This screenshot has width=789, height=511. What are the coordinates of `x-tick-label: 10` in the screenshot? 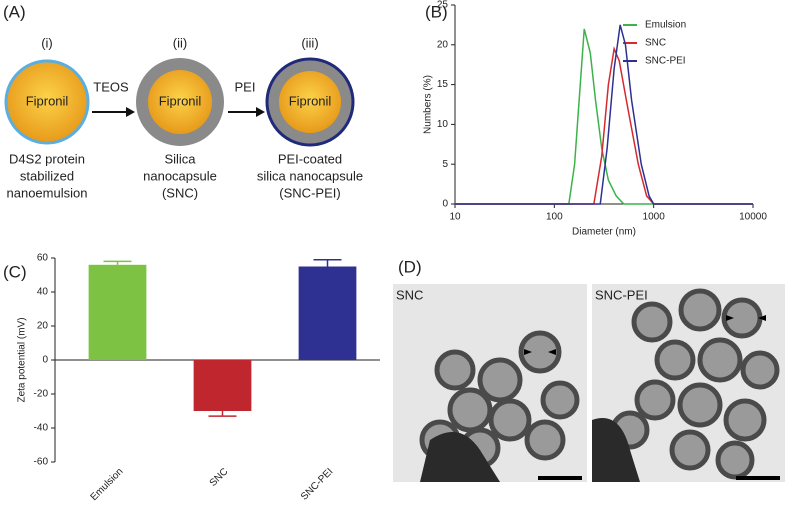 It's located at (455, 217).